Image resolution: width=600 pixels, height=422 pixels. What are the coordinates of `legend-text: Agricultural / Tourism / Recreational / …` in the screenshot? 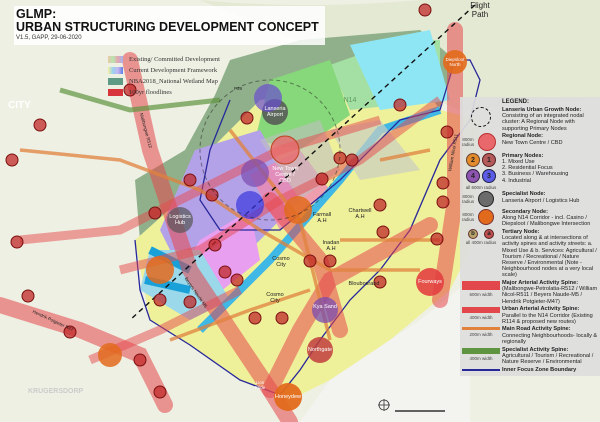 It's located at (548, 358).